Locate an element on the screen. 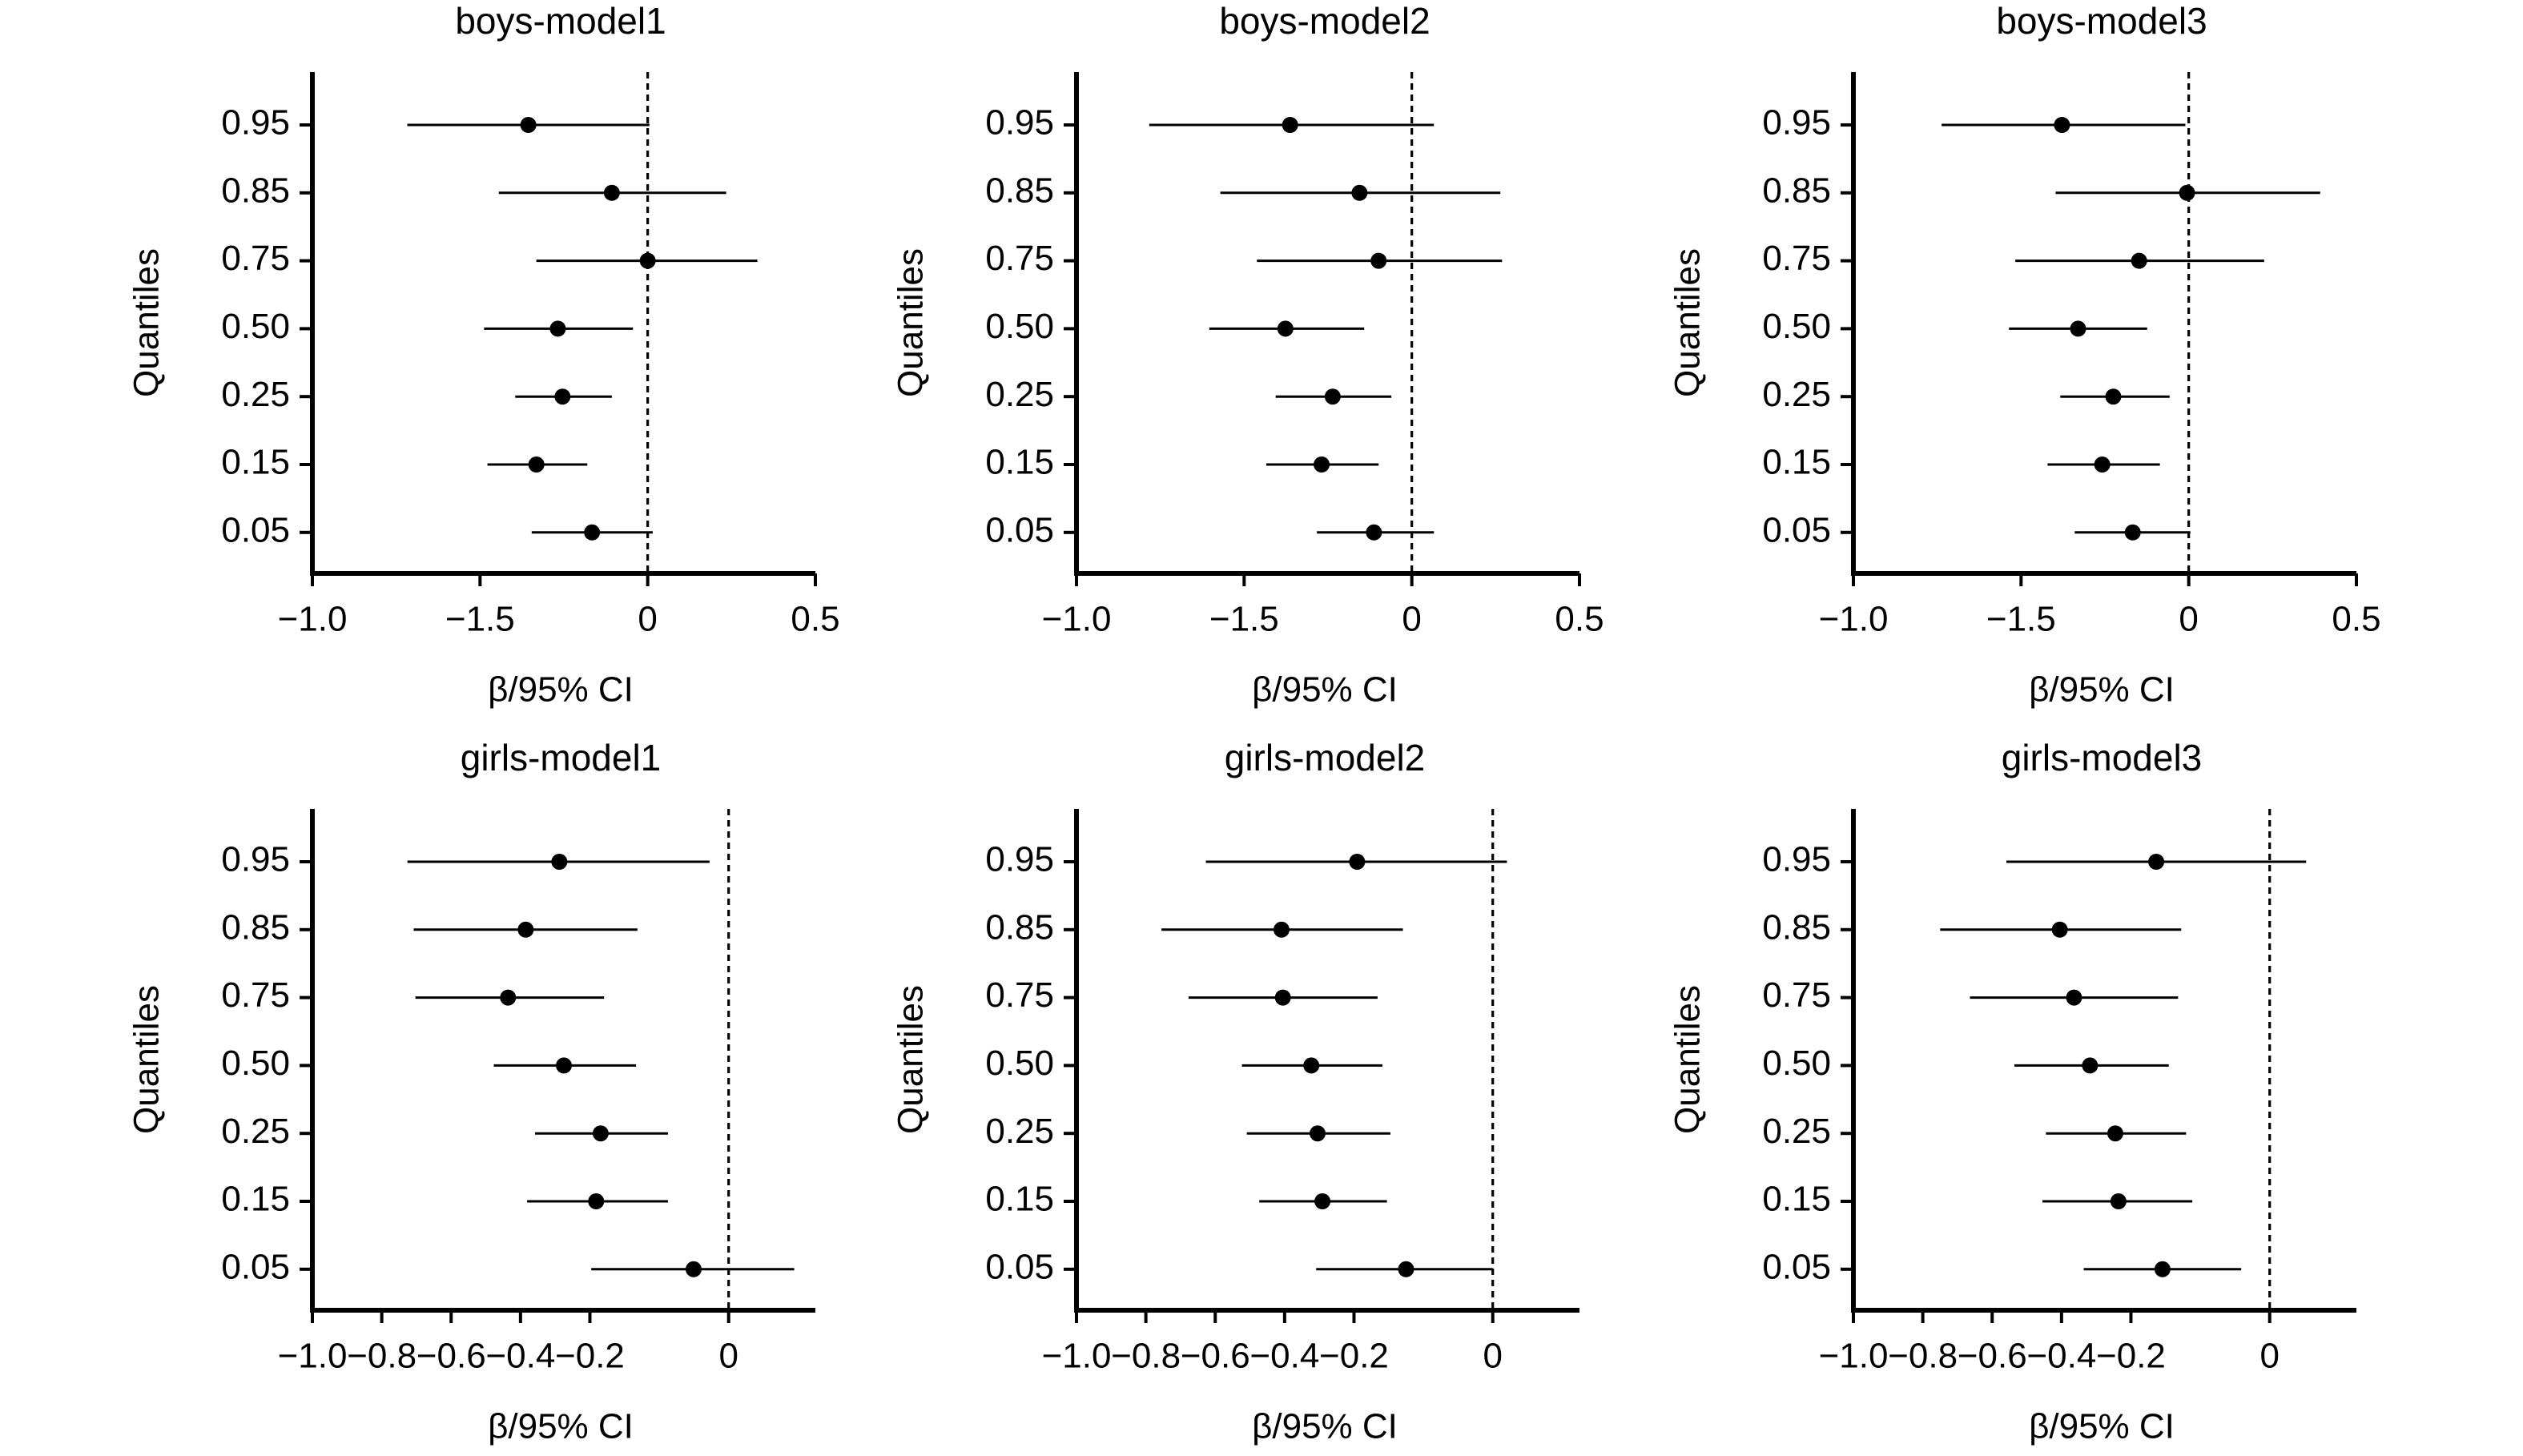  panel-title: girls-model3 is located at coordinates (2102, 757).